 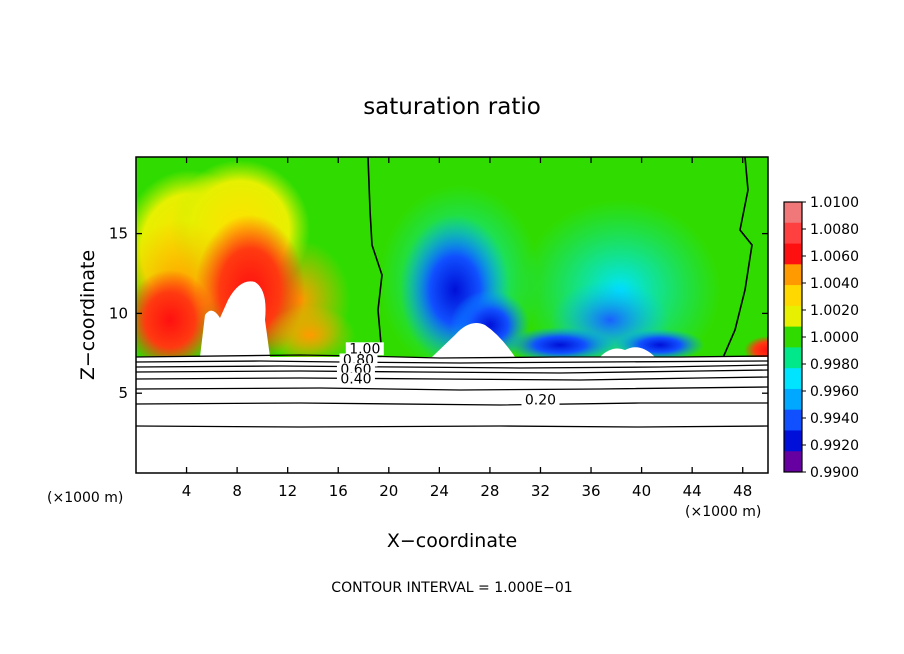 I want to click on x-tick-label: 20, so click(x=388, y=491).